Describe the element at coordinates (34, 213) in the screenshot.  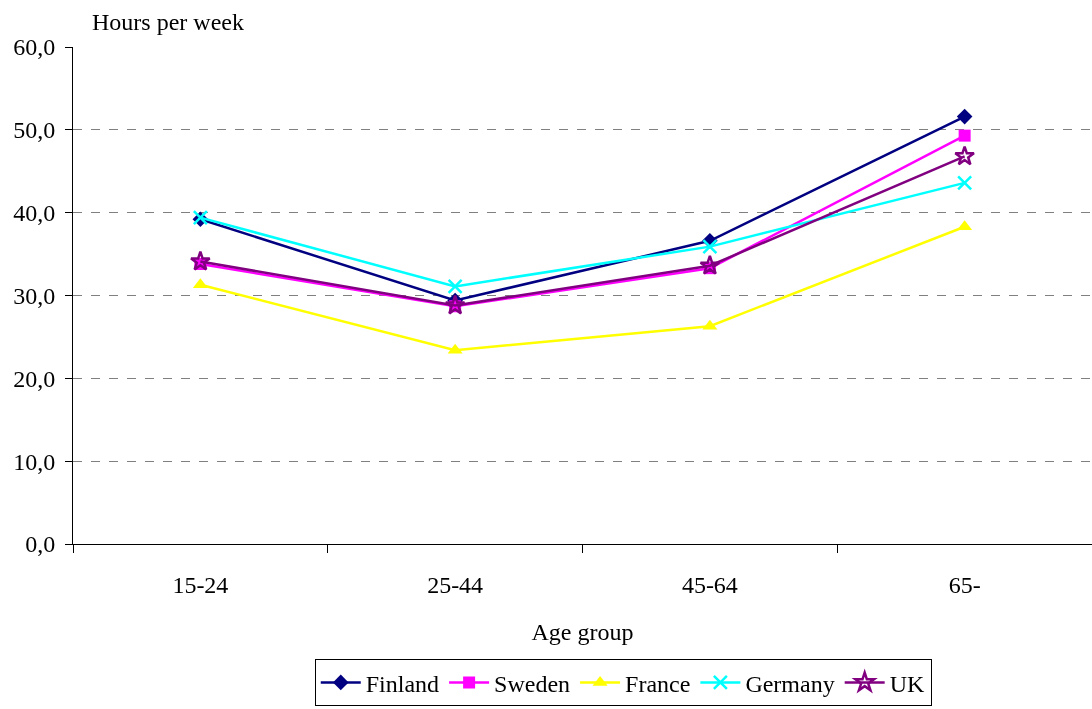
I see `y-tick-label: 40,0` at that location.